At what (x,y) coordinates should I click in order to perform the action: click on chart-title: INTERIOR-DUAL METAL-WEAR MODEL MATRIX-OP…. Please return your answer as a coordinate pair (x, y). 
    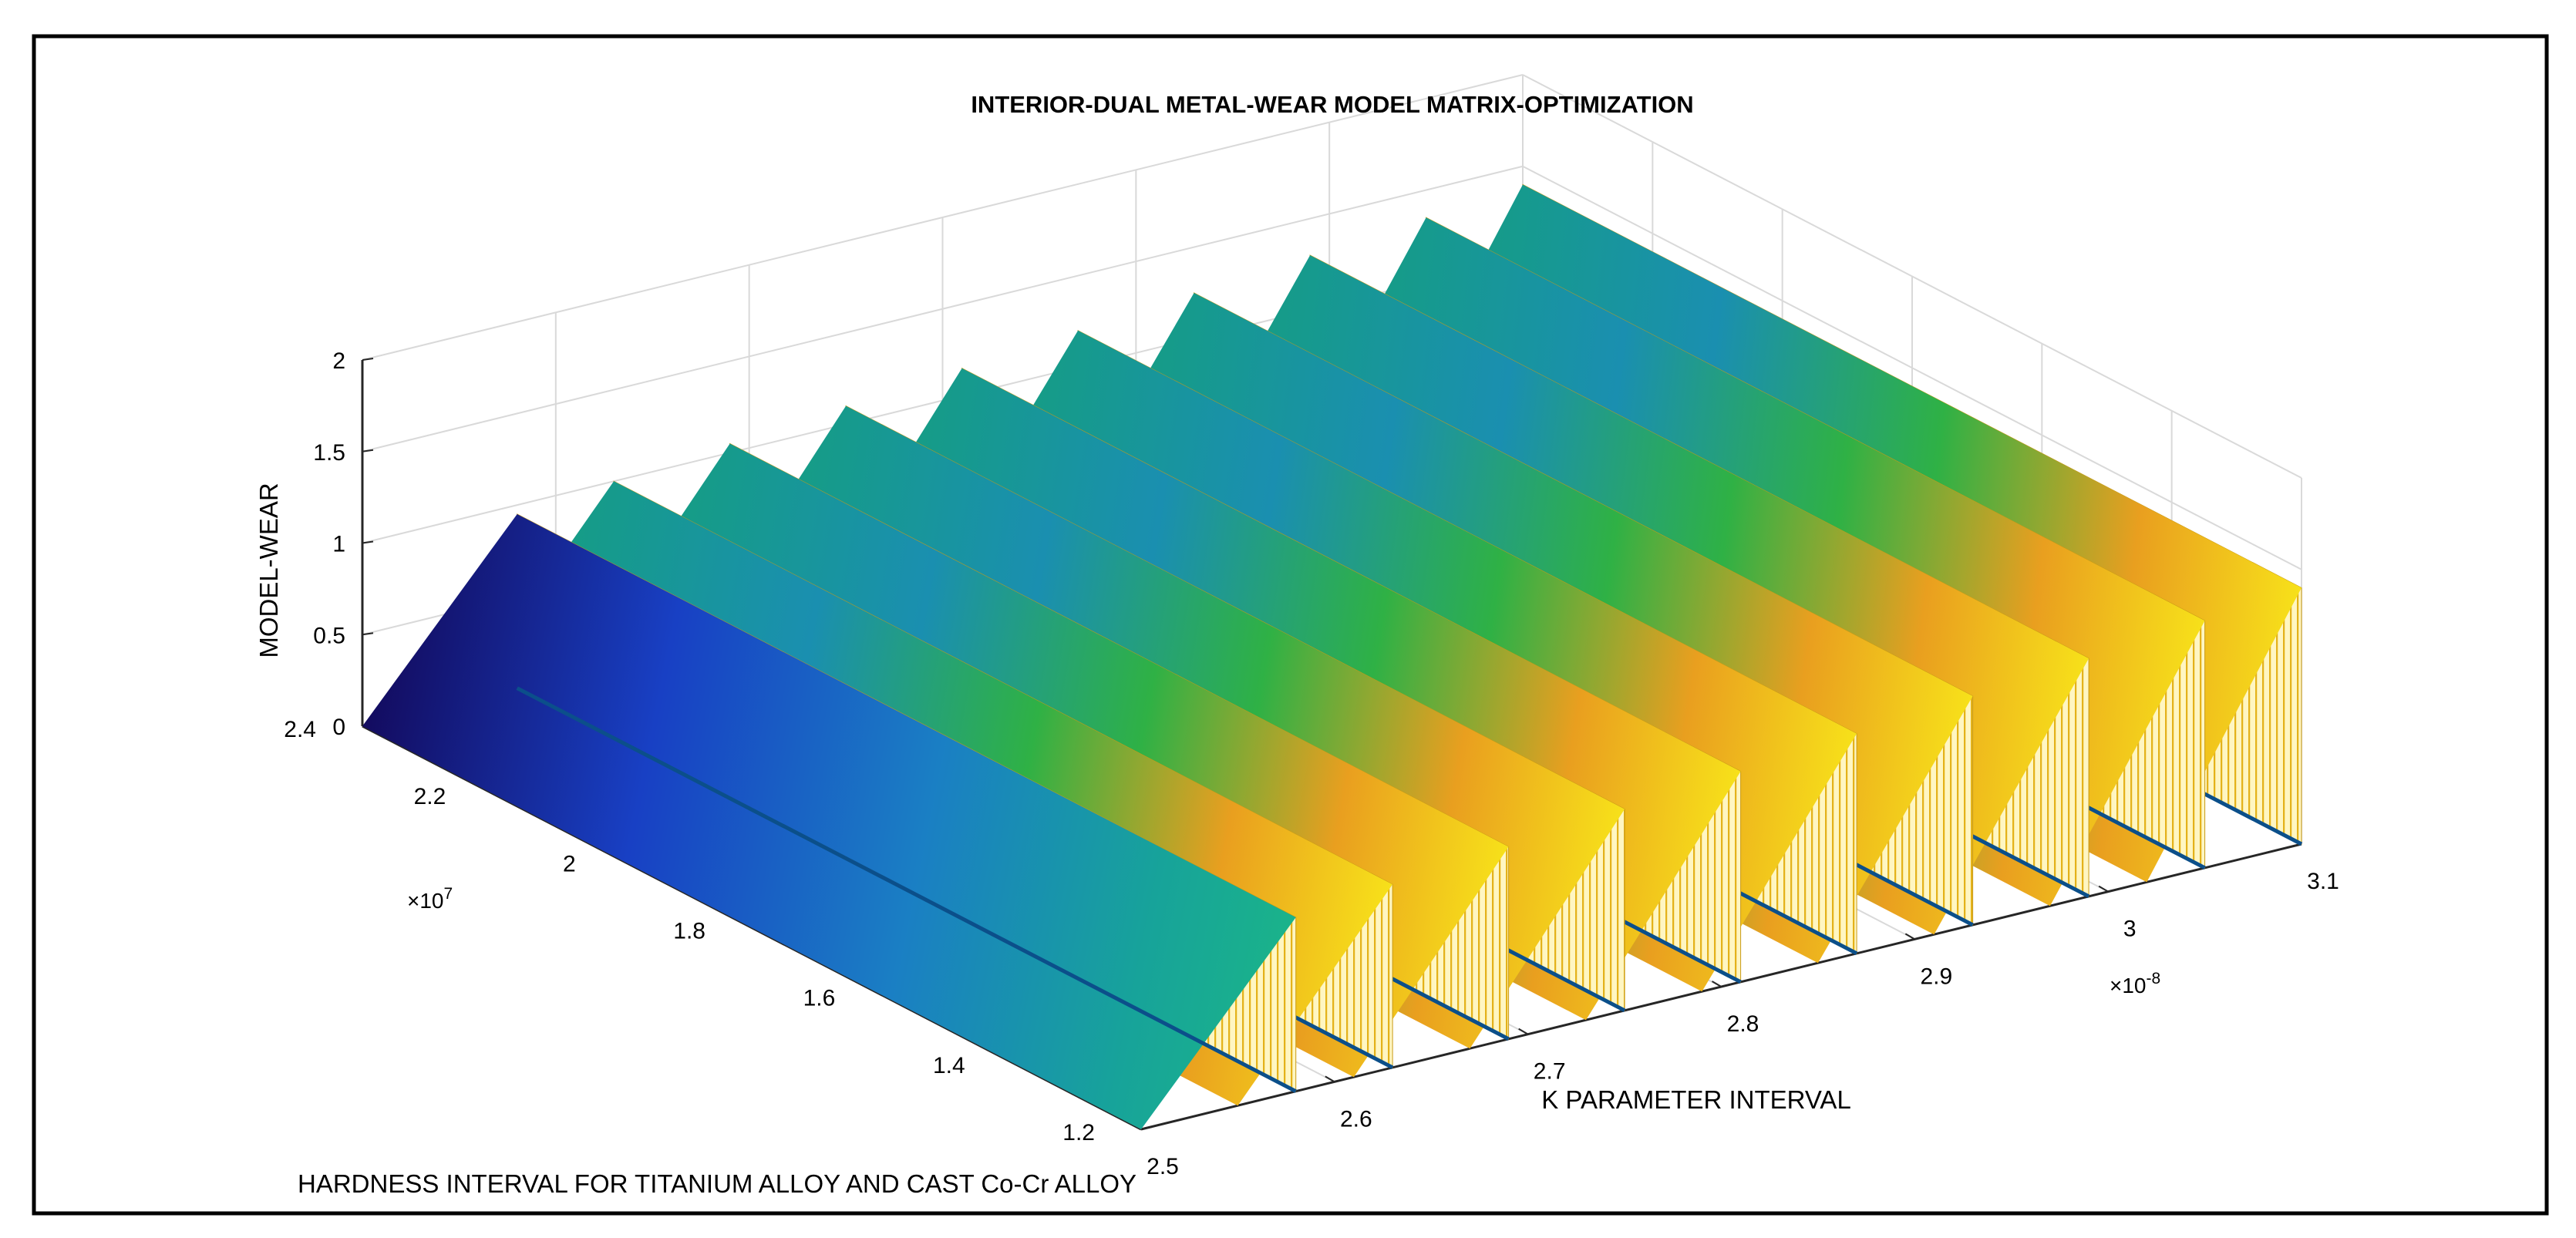
    Looking at the image, I should click on (1332, 104).